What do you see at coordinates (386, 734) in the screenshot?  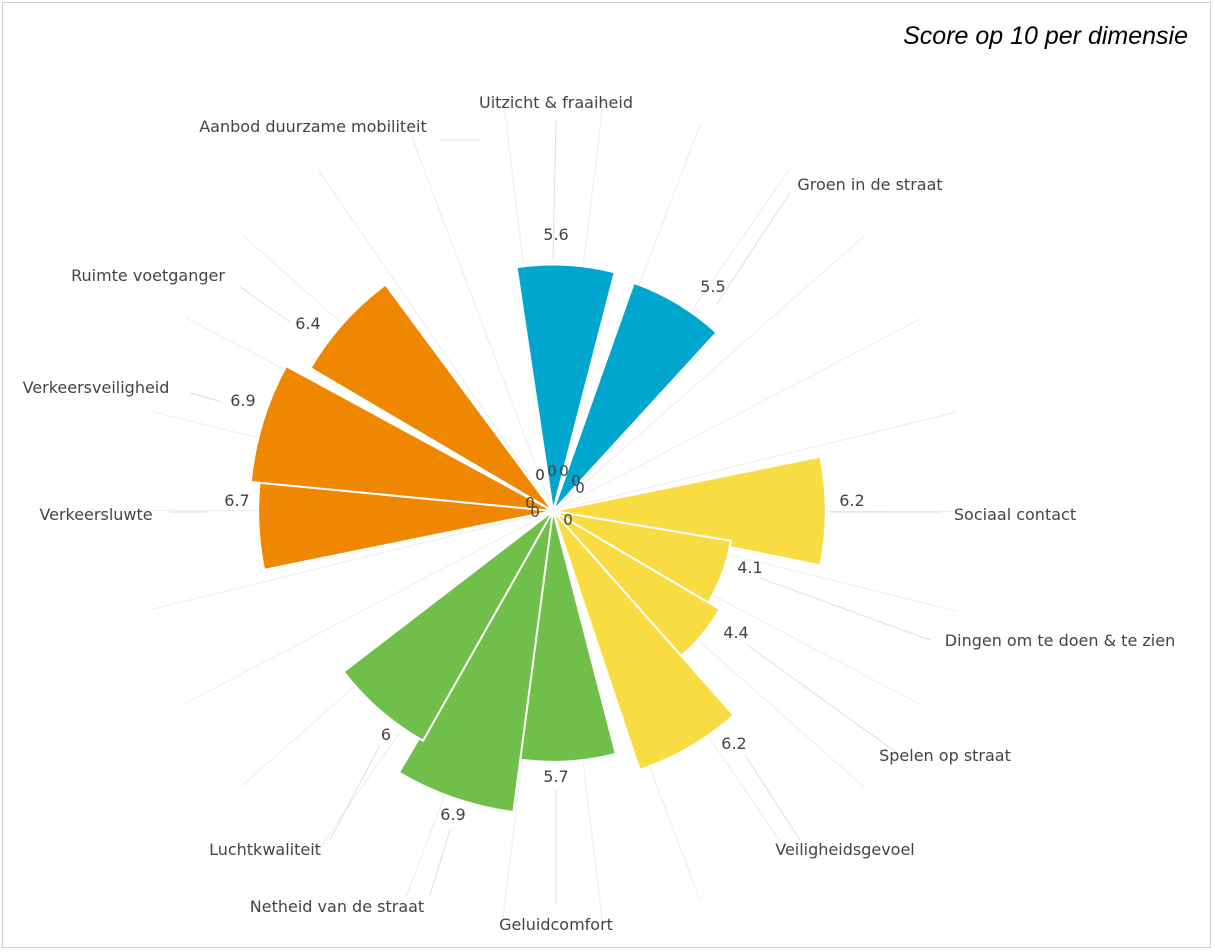 I see `value-label: 6` at bounding box center [386, 734].